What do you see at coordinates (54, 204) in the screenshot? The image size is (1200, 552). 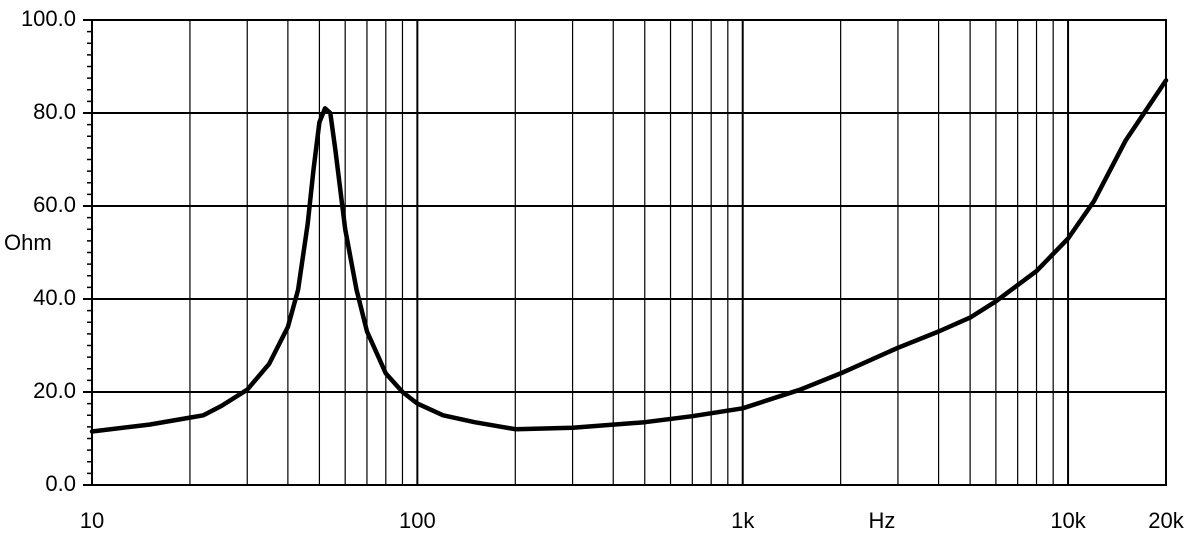 I see `y-tick-label: 60.0` at bounding box center [54, 204].